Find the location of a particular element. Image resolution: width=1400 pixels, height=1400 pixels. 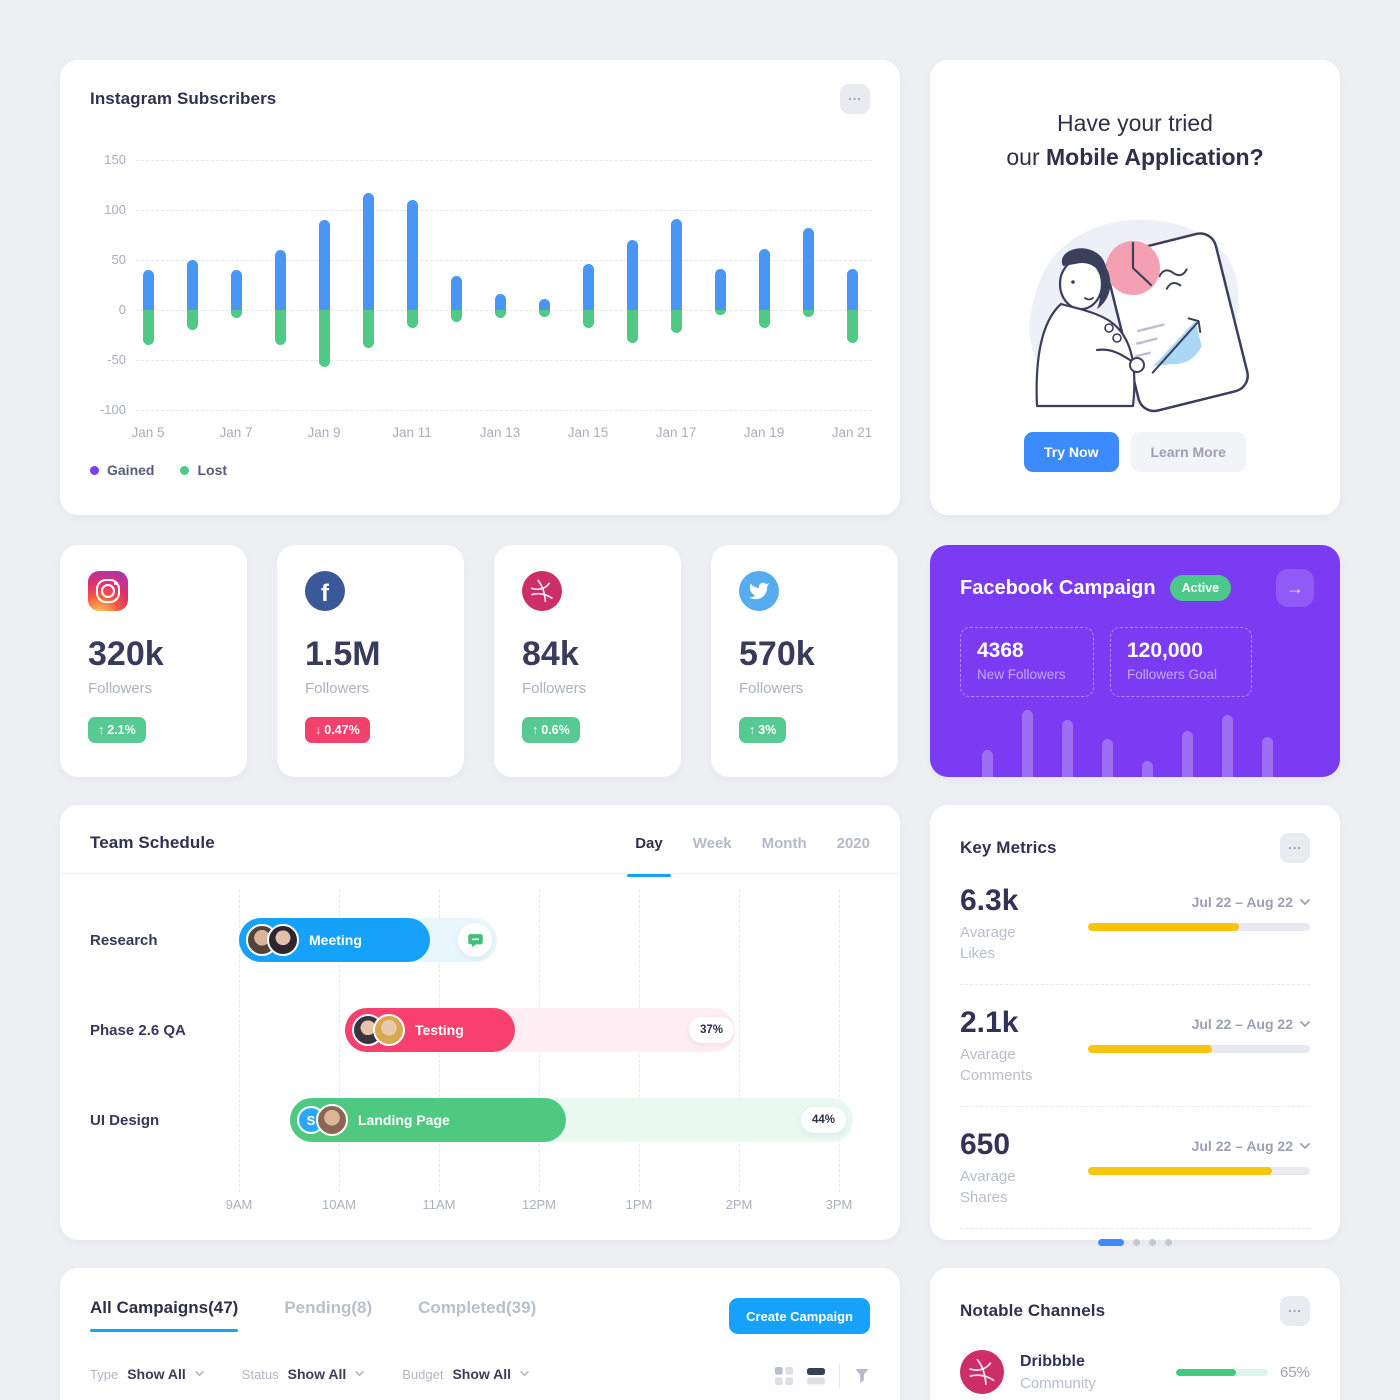

metric-label-line1: Avarage is located at coordinates (988, 932).